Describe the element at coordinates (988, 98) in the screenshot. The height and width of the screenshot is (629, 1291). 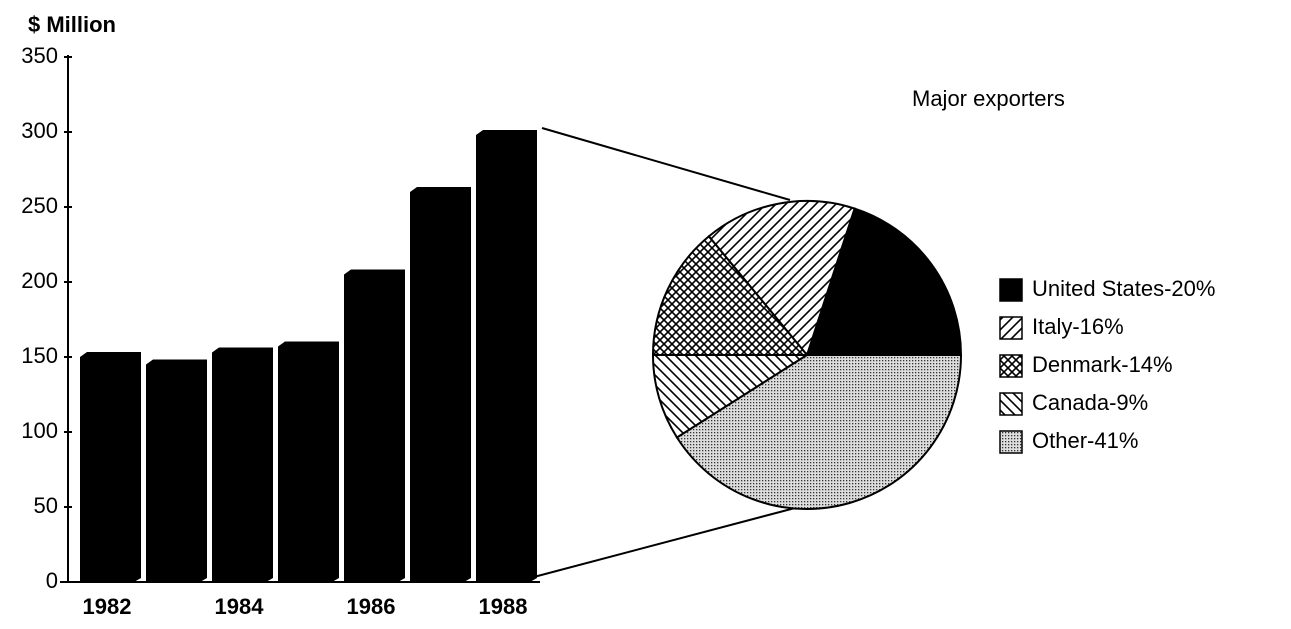
I see `pie-title: Major exporters` at that location.